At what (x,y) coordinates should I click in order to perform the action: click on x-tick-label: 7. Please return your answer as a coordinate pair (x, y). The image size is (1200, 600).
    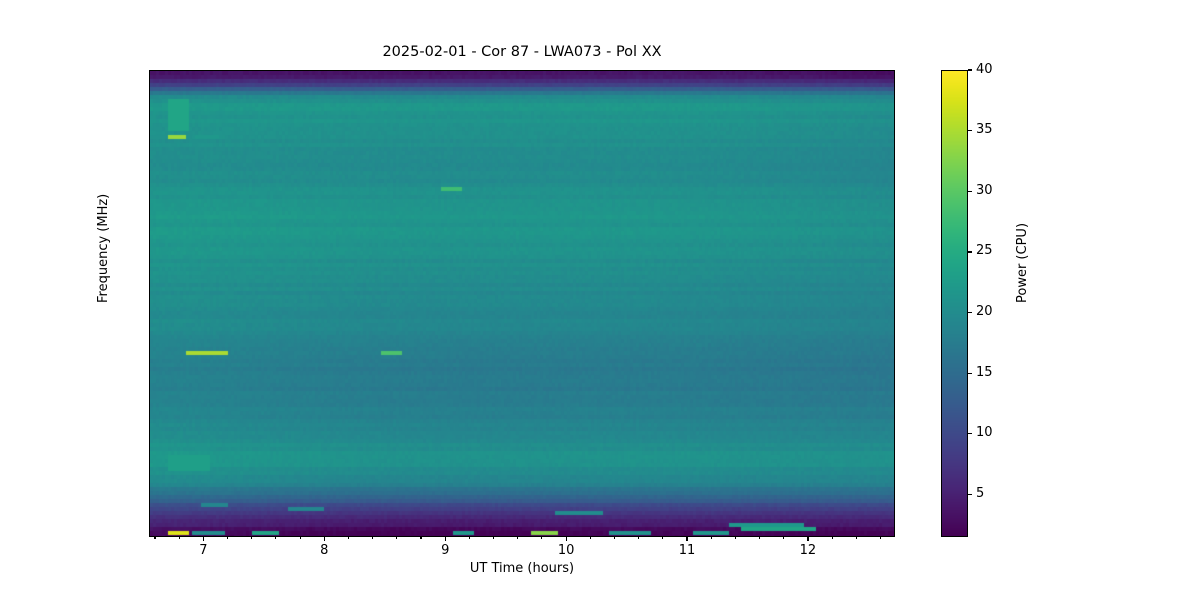
    Looking at the image, I should click on (203, 550).